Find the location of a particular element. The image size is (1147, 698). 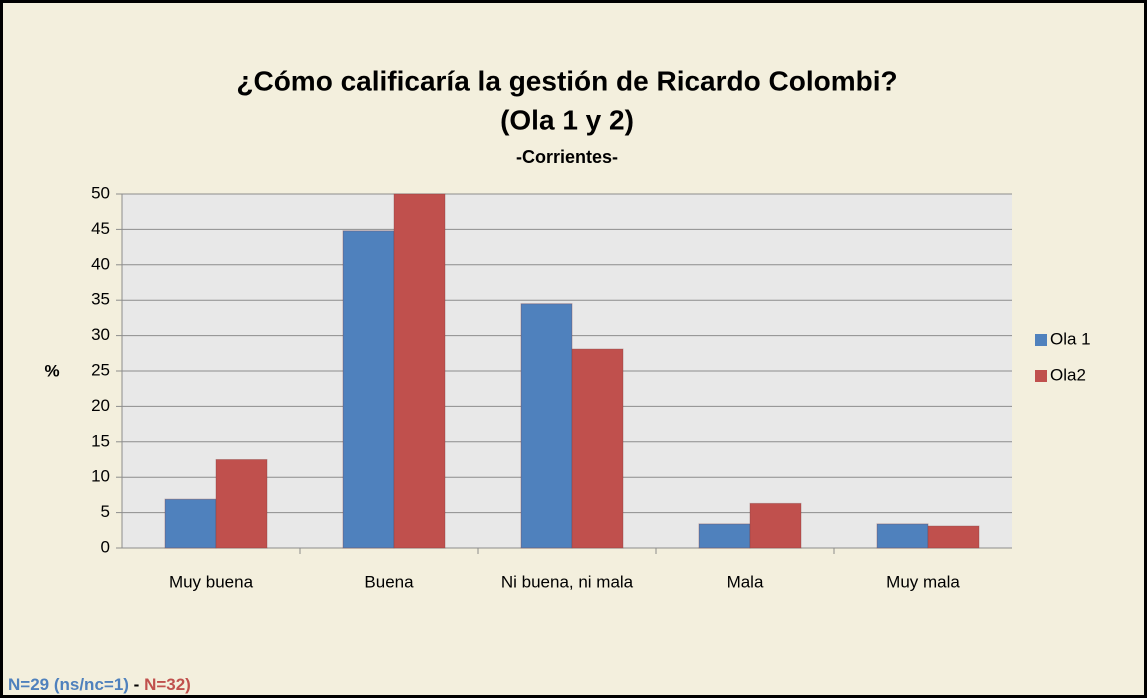

y-axis-label: % is located at coordinates (51, 370).